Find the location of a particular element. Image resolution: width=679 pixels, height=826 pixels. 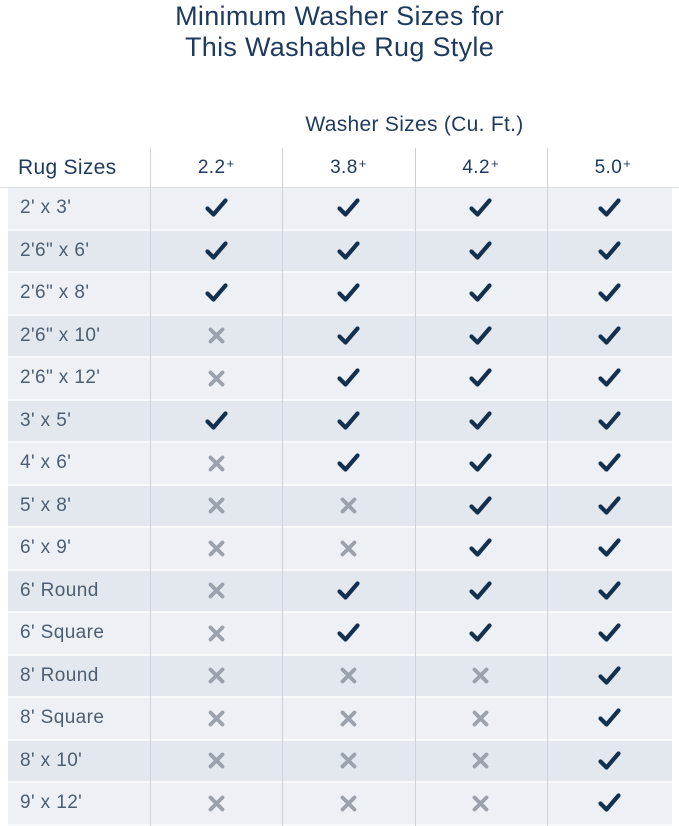

washer-size-column-header: 2.2 + is located at coordinates (216, 167).